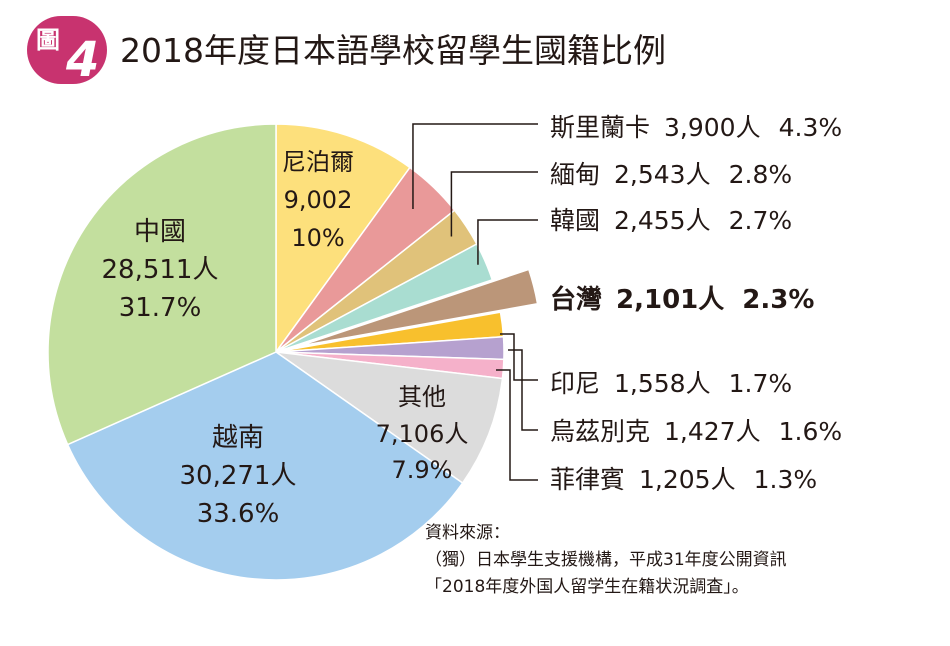  Describe the element at coordinates (761, 174) in the screenshot. I see `label-myanmar-percent: 2.8%` at that location.